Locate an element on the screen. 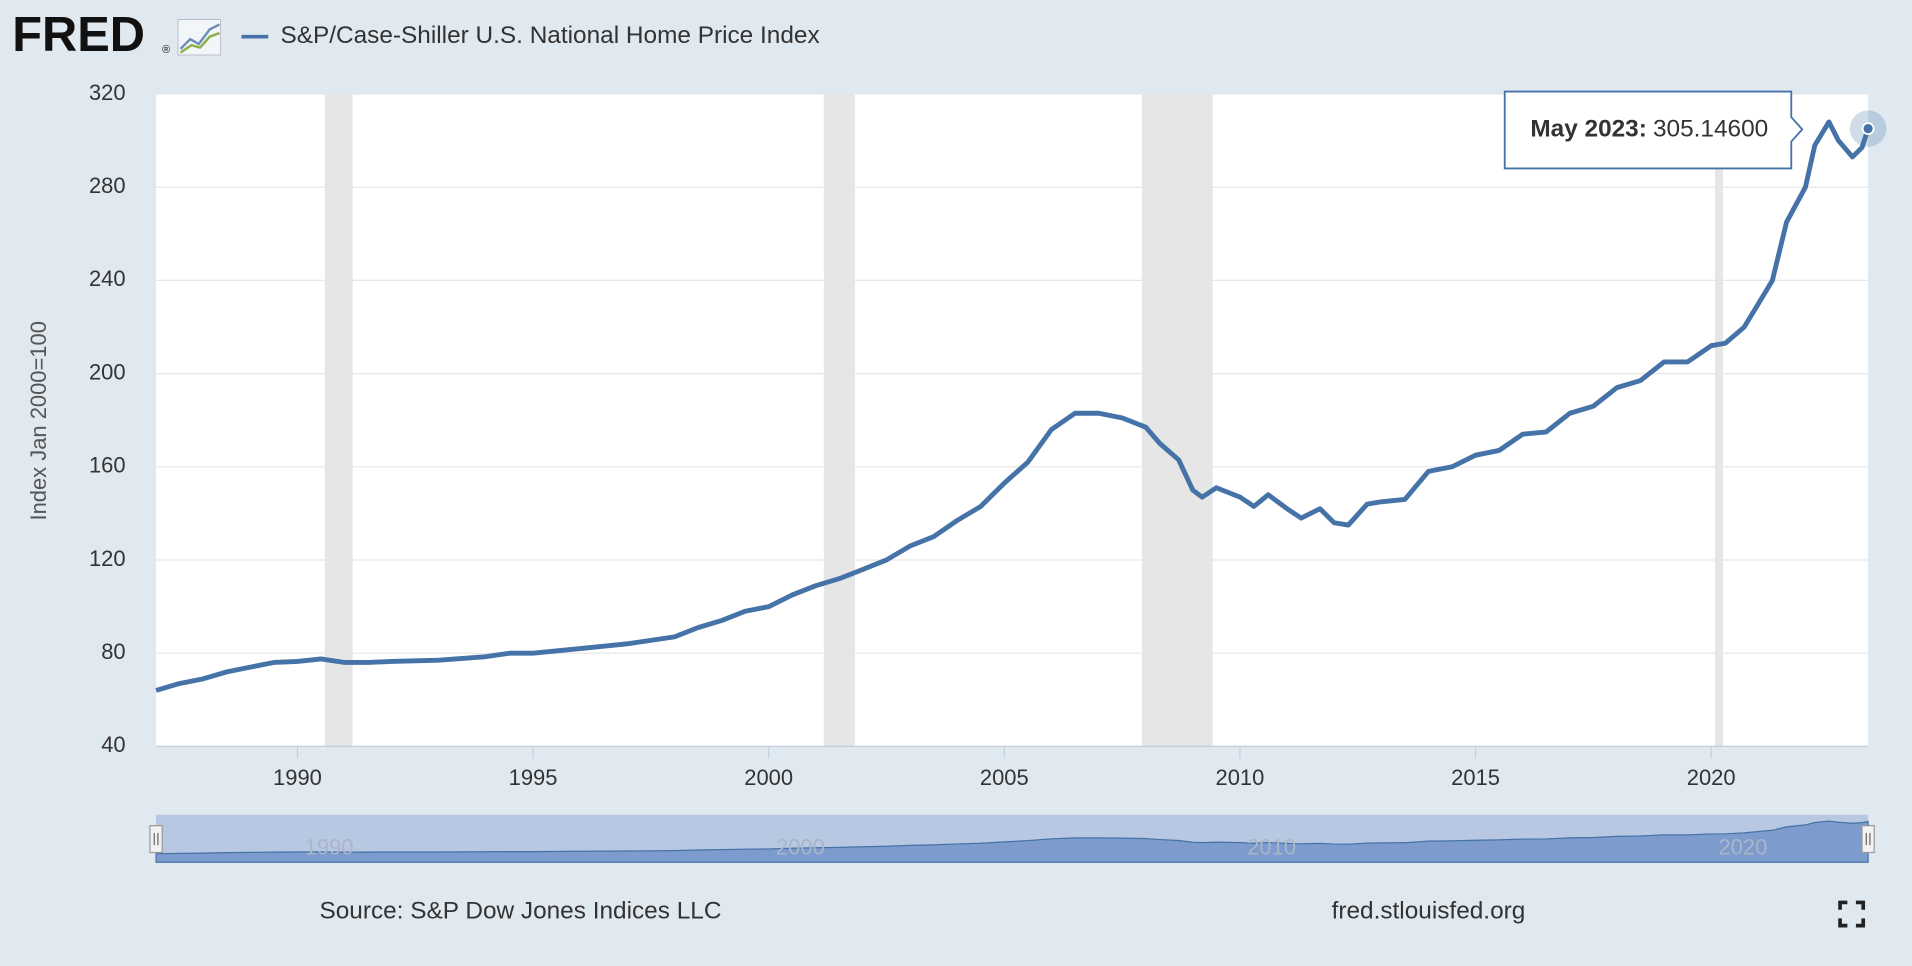  navigator-area is located at coordinates (1012, 841).